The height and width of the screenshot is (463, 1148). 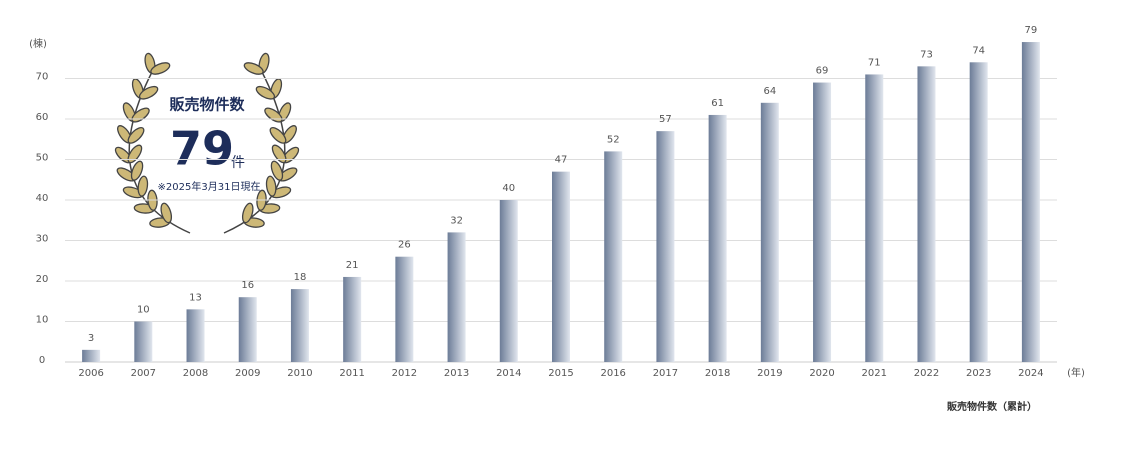 What do you see at coordinates (42, 158) in the screenshot?
I see `y-tick-label: 50` at bounding box center [42, 158].